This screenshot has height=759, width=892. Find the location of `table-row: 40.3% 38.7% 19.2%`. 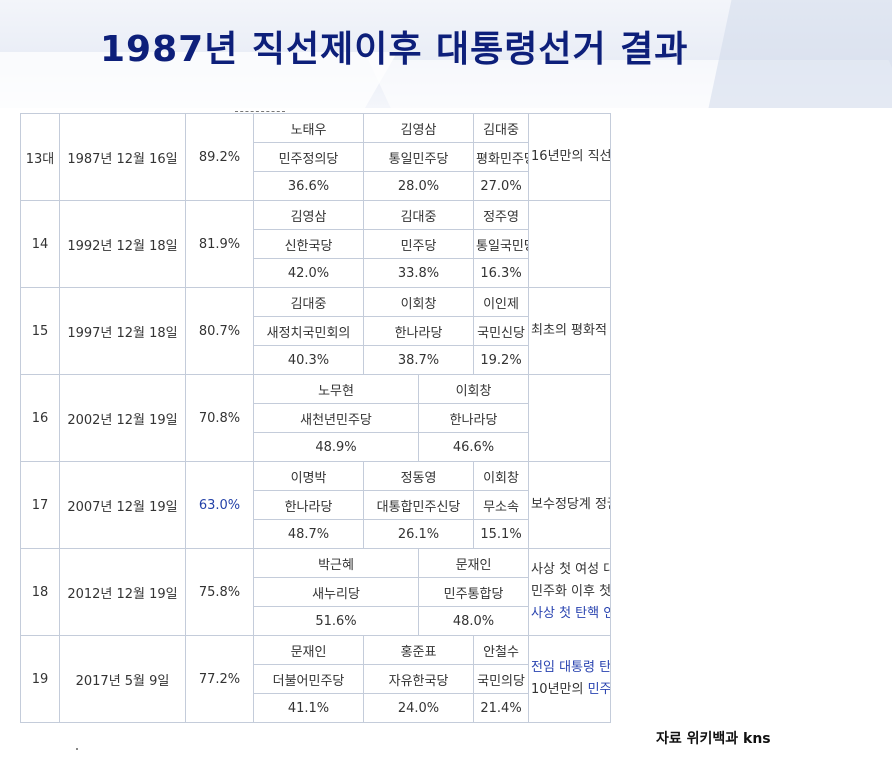

table-row: 40.3% 38.7% 19.2% is located at coordinates (443, 360).